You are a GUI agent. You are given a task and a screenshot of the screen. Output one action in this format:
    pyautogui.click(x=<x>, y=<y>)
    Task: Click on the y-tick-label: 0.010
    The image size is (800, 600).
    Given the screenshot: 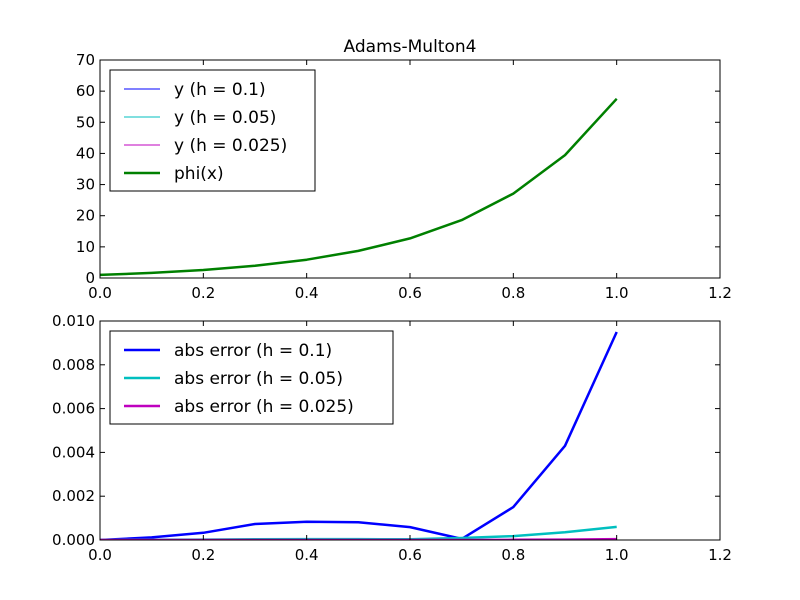 What is the action you would take?
    pyautogui.click(x=73, y=321)
    